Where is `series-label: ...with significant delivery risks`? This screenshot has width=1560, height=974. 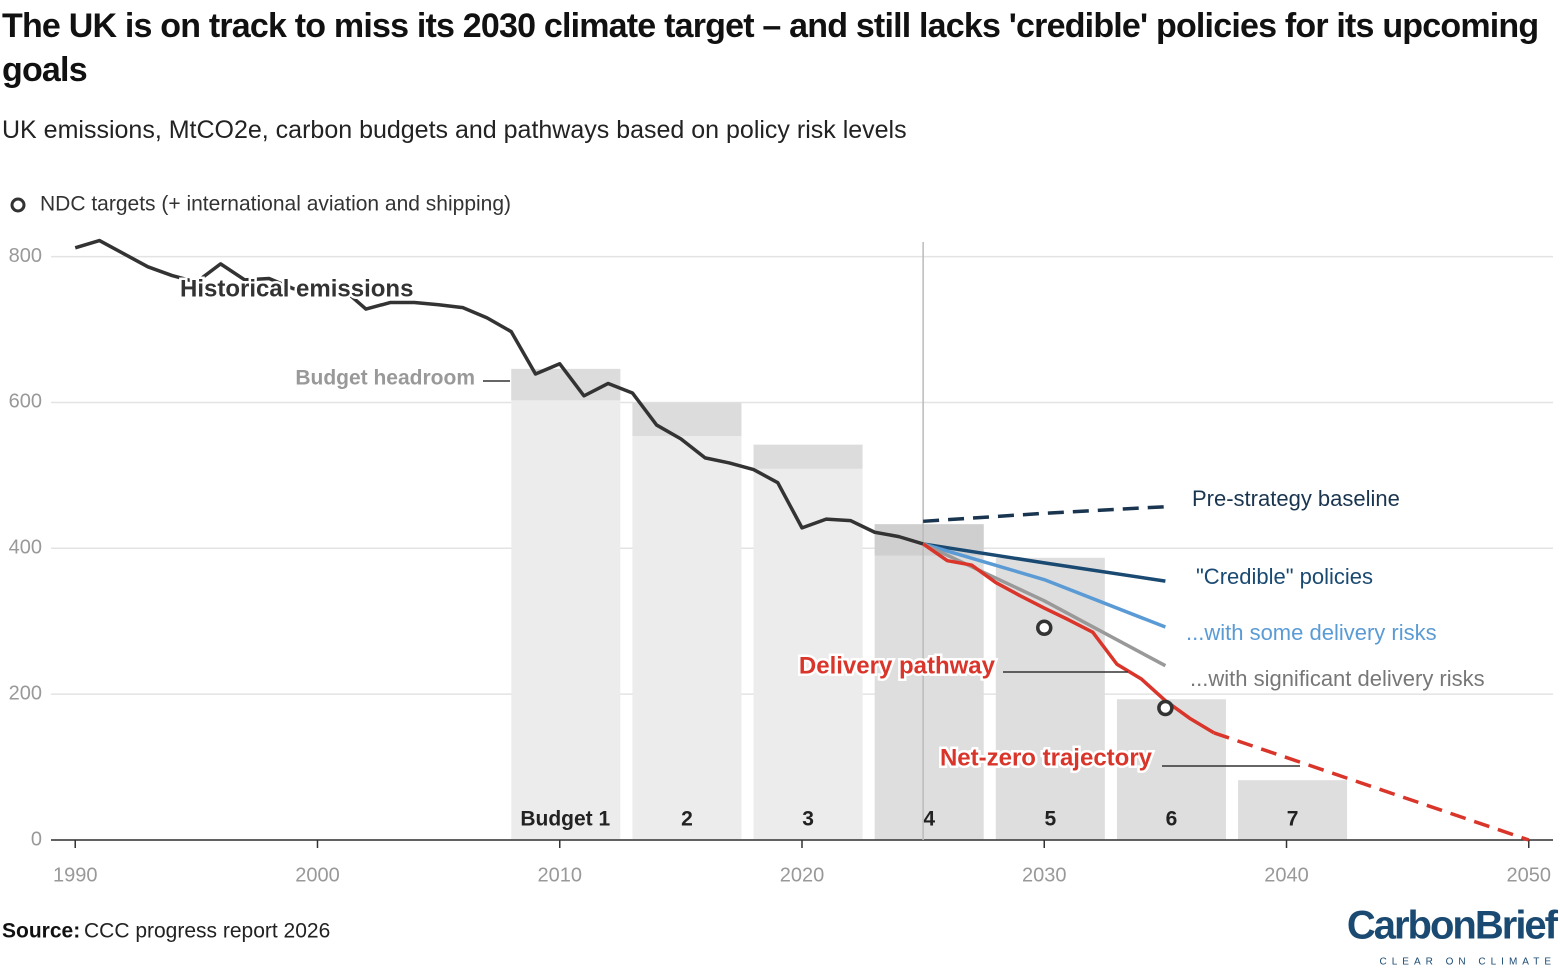 series-label: ...with significant delivery risks is located at coordinates (1337, 678).